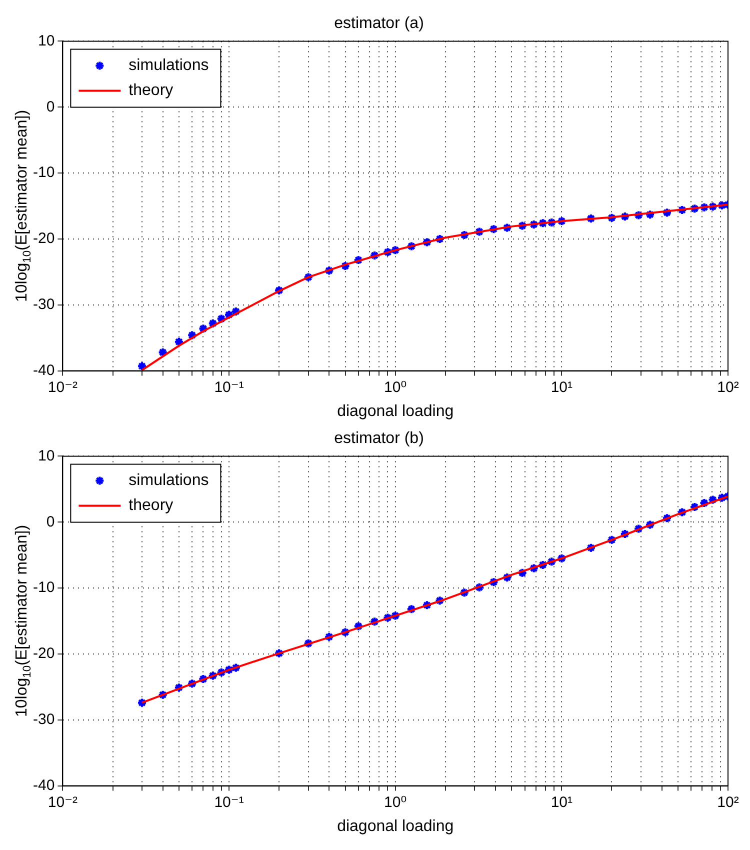 The height and width of the screenshot is (850, 750). I want to click on chart-title: estimator (b), so click(379, 439).